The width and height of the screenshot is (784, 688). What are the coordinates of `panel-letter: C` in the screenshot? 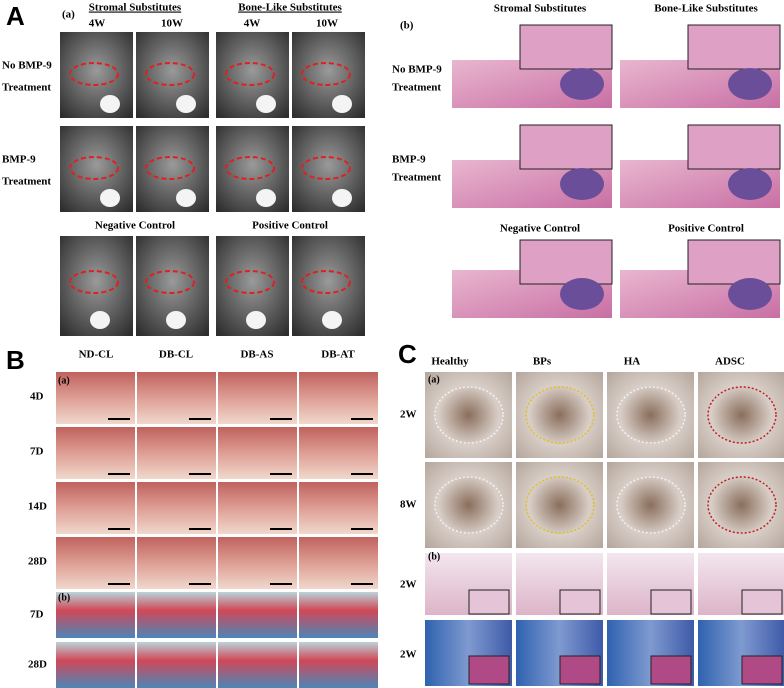 It's located at (407, 354).